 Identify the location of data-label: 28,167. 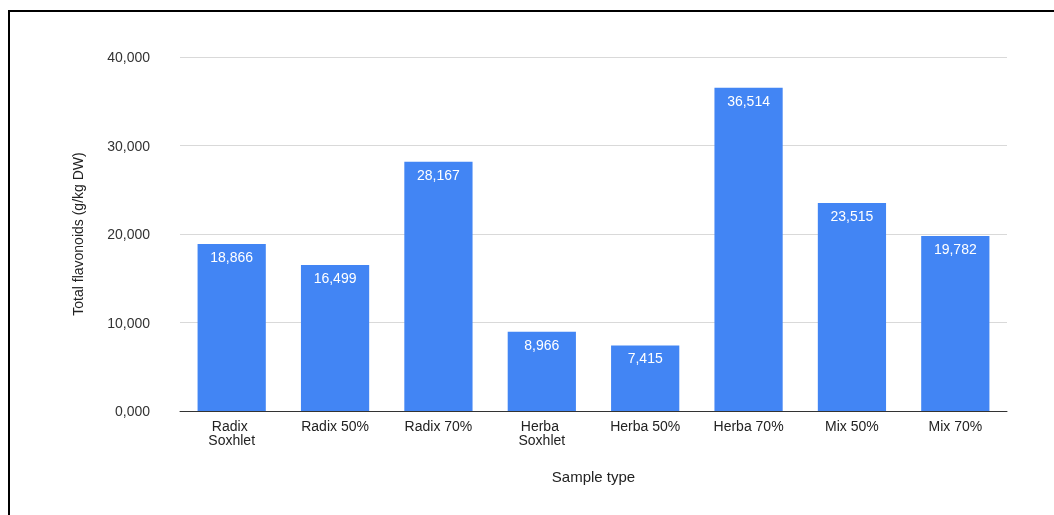
(439, 174).